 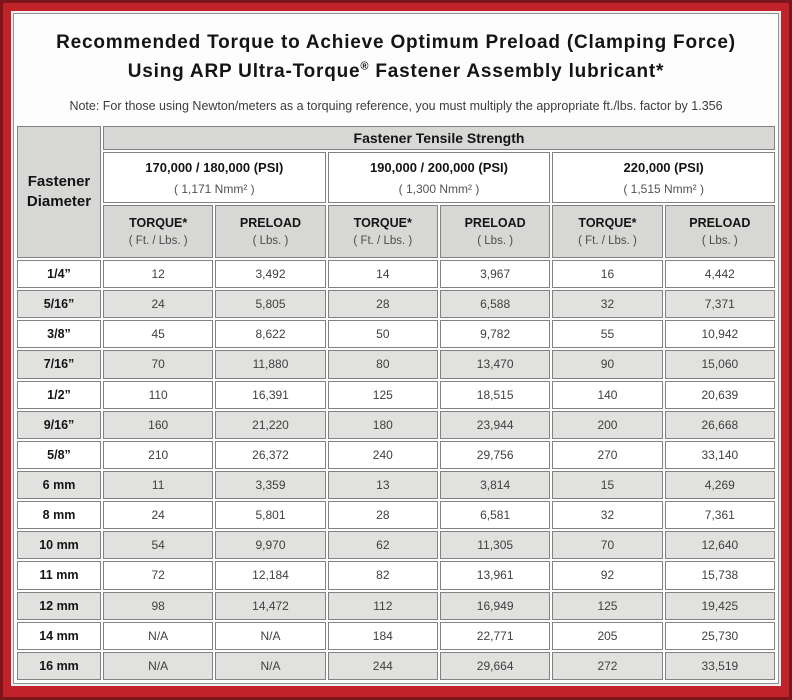 What do you see at coordinates (365, 66) in the screenshot?
I see `registered-trademark-symbol: ®` at bounding box center [365, 66].